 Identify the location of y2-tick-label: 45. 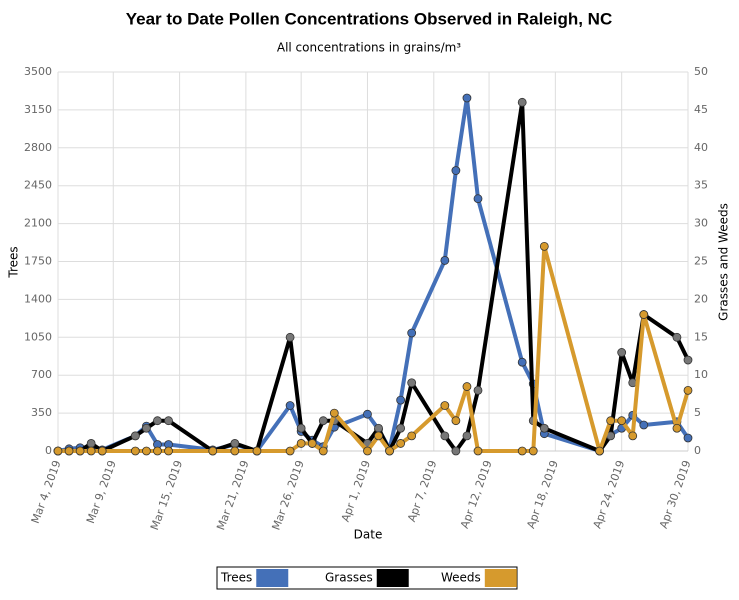
(701, 109).